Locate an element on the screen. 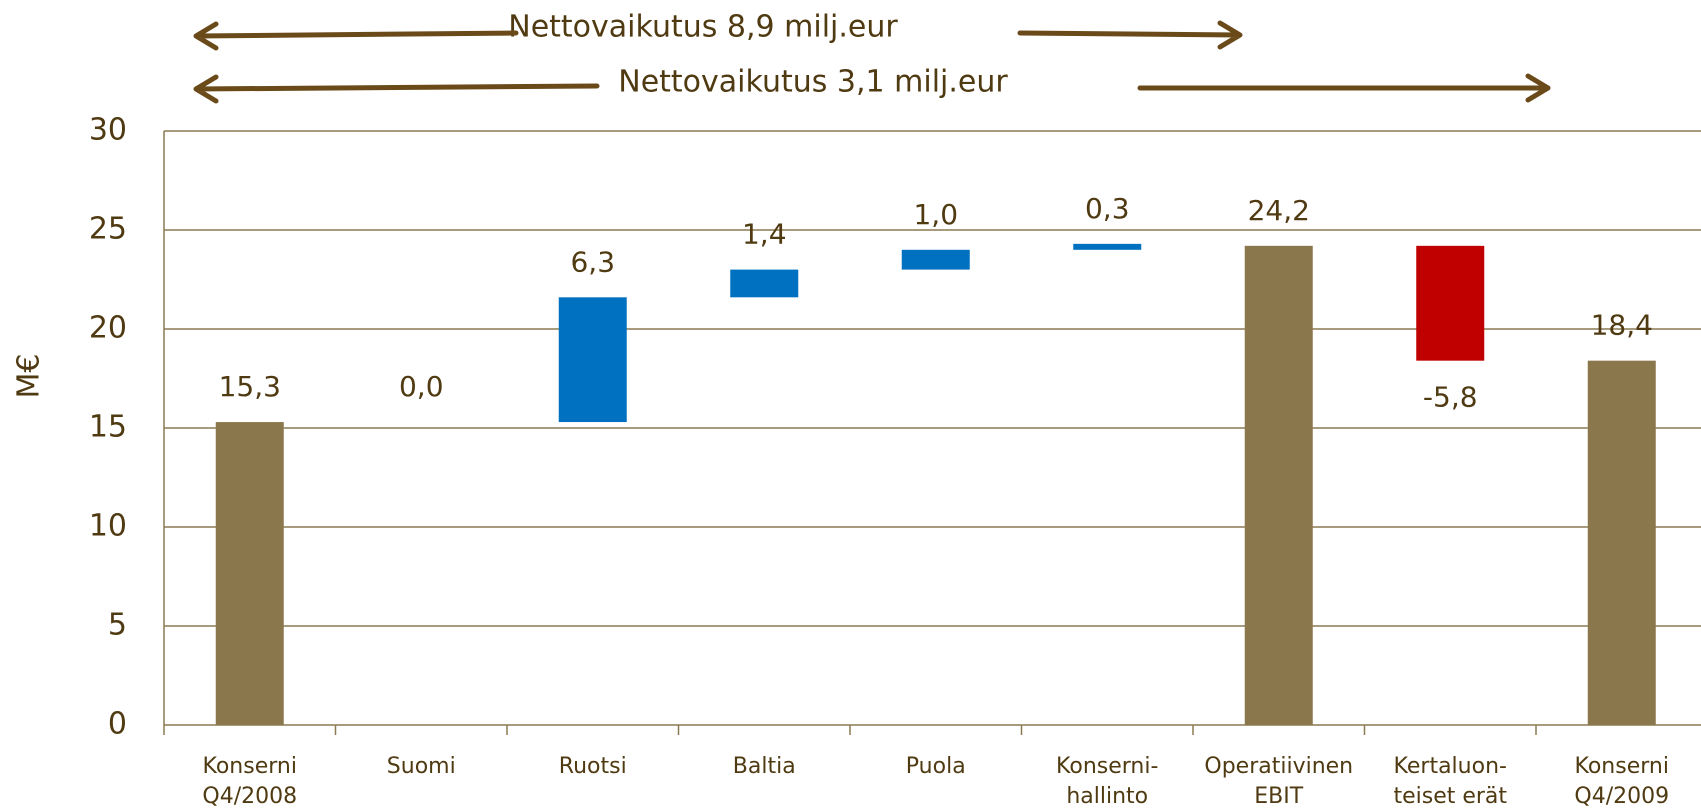  x-tick-label: Kertaluon- is located at coordinates (1450, 766).